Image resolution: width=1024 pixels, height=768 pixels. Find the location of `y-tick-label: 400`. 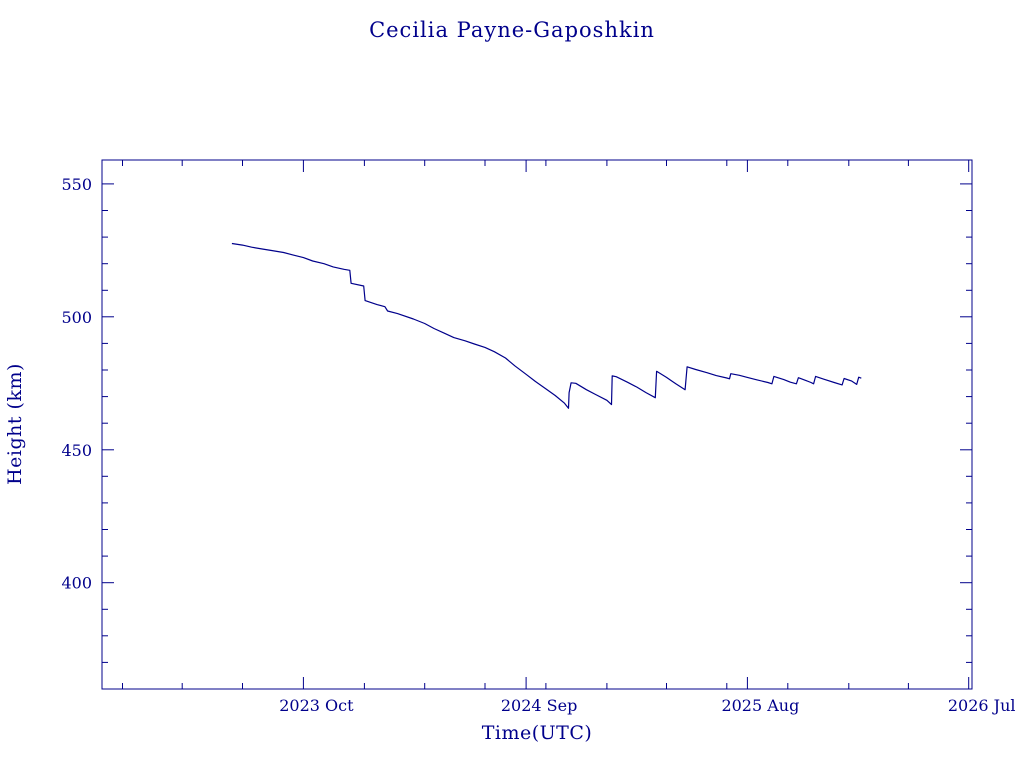

y-tick-label: 400 is located at coordinates (76, 583).